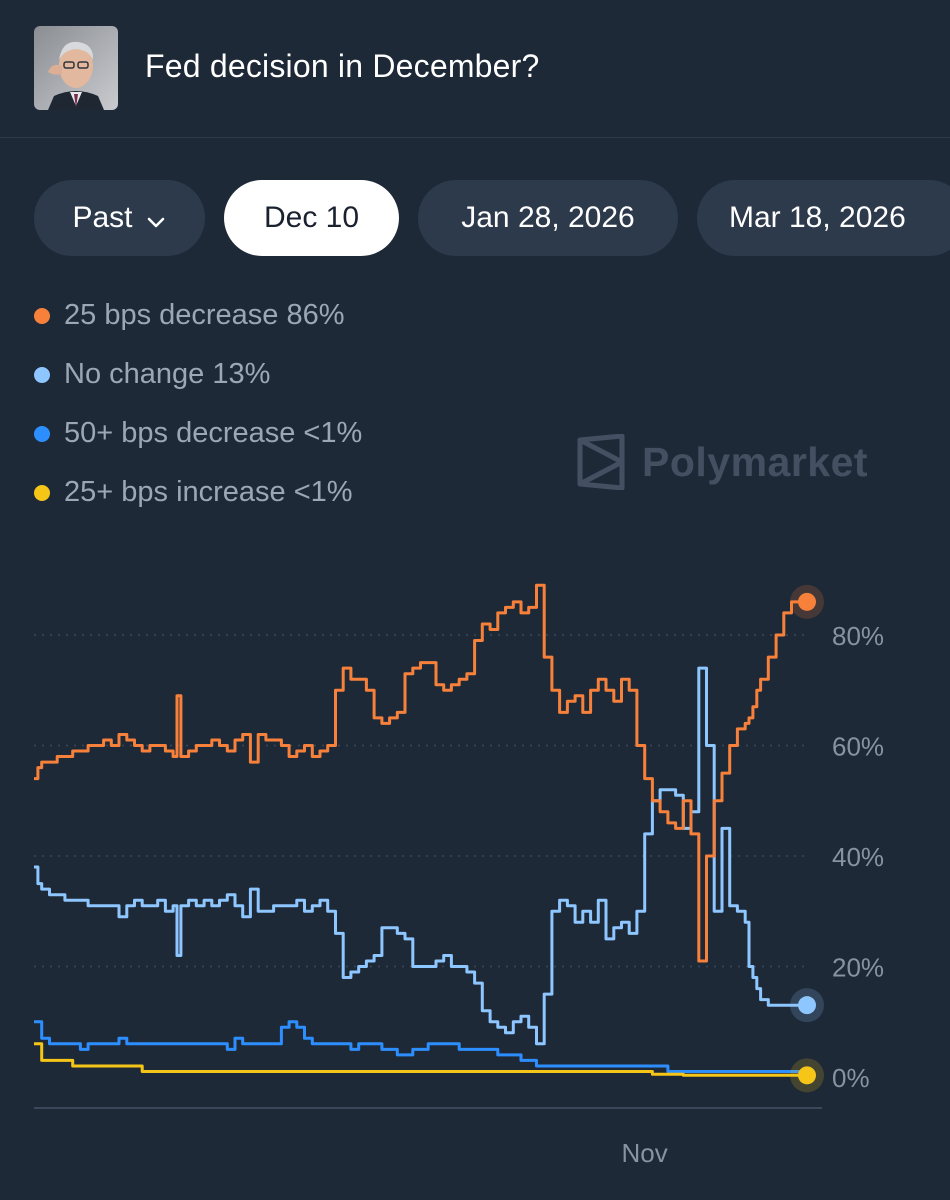 The width and height of the screenshot is (950, 1200). I want to click on polymarket-watermark: Polymarket, so click(722, 462).